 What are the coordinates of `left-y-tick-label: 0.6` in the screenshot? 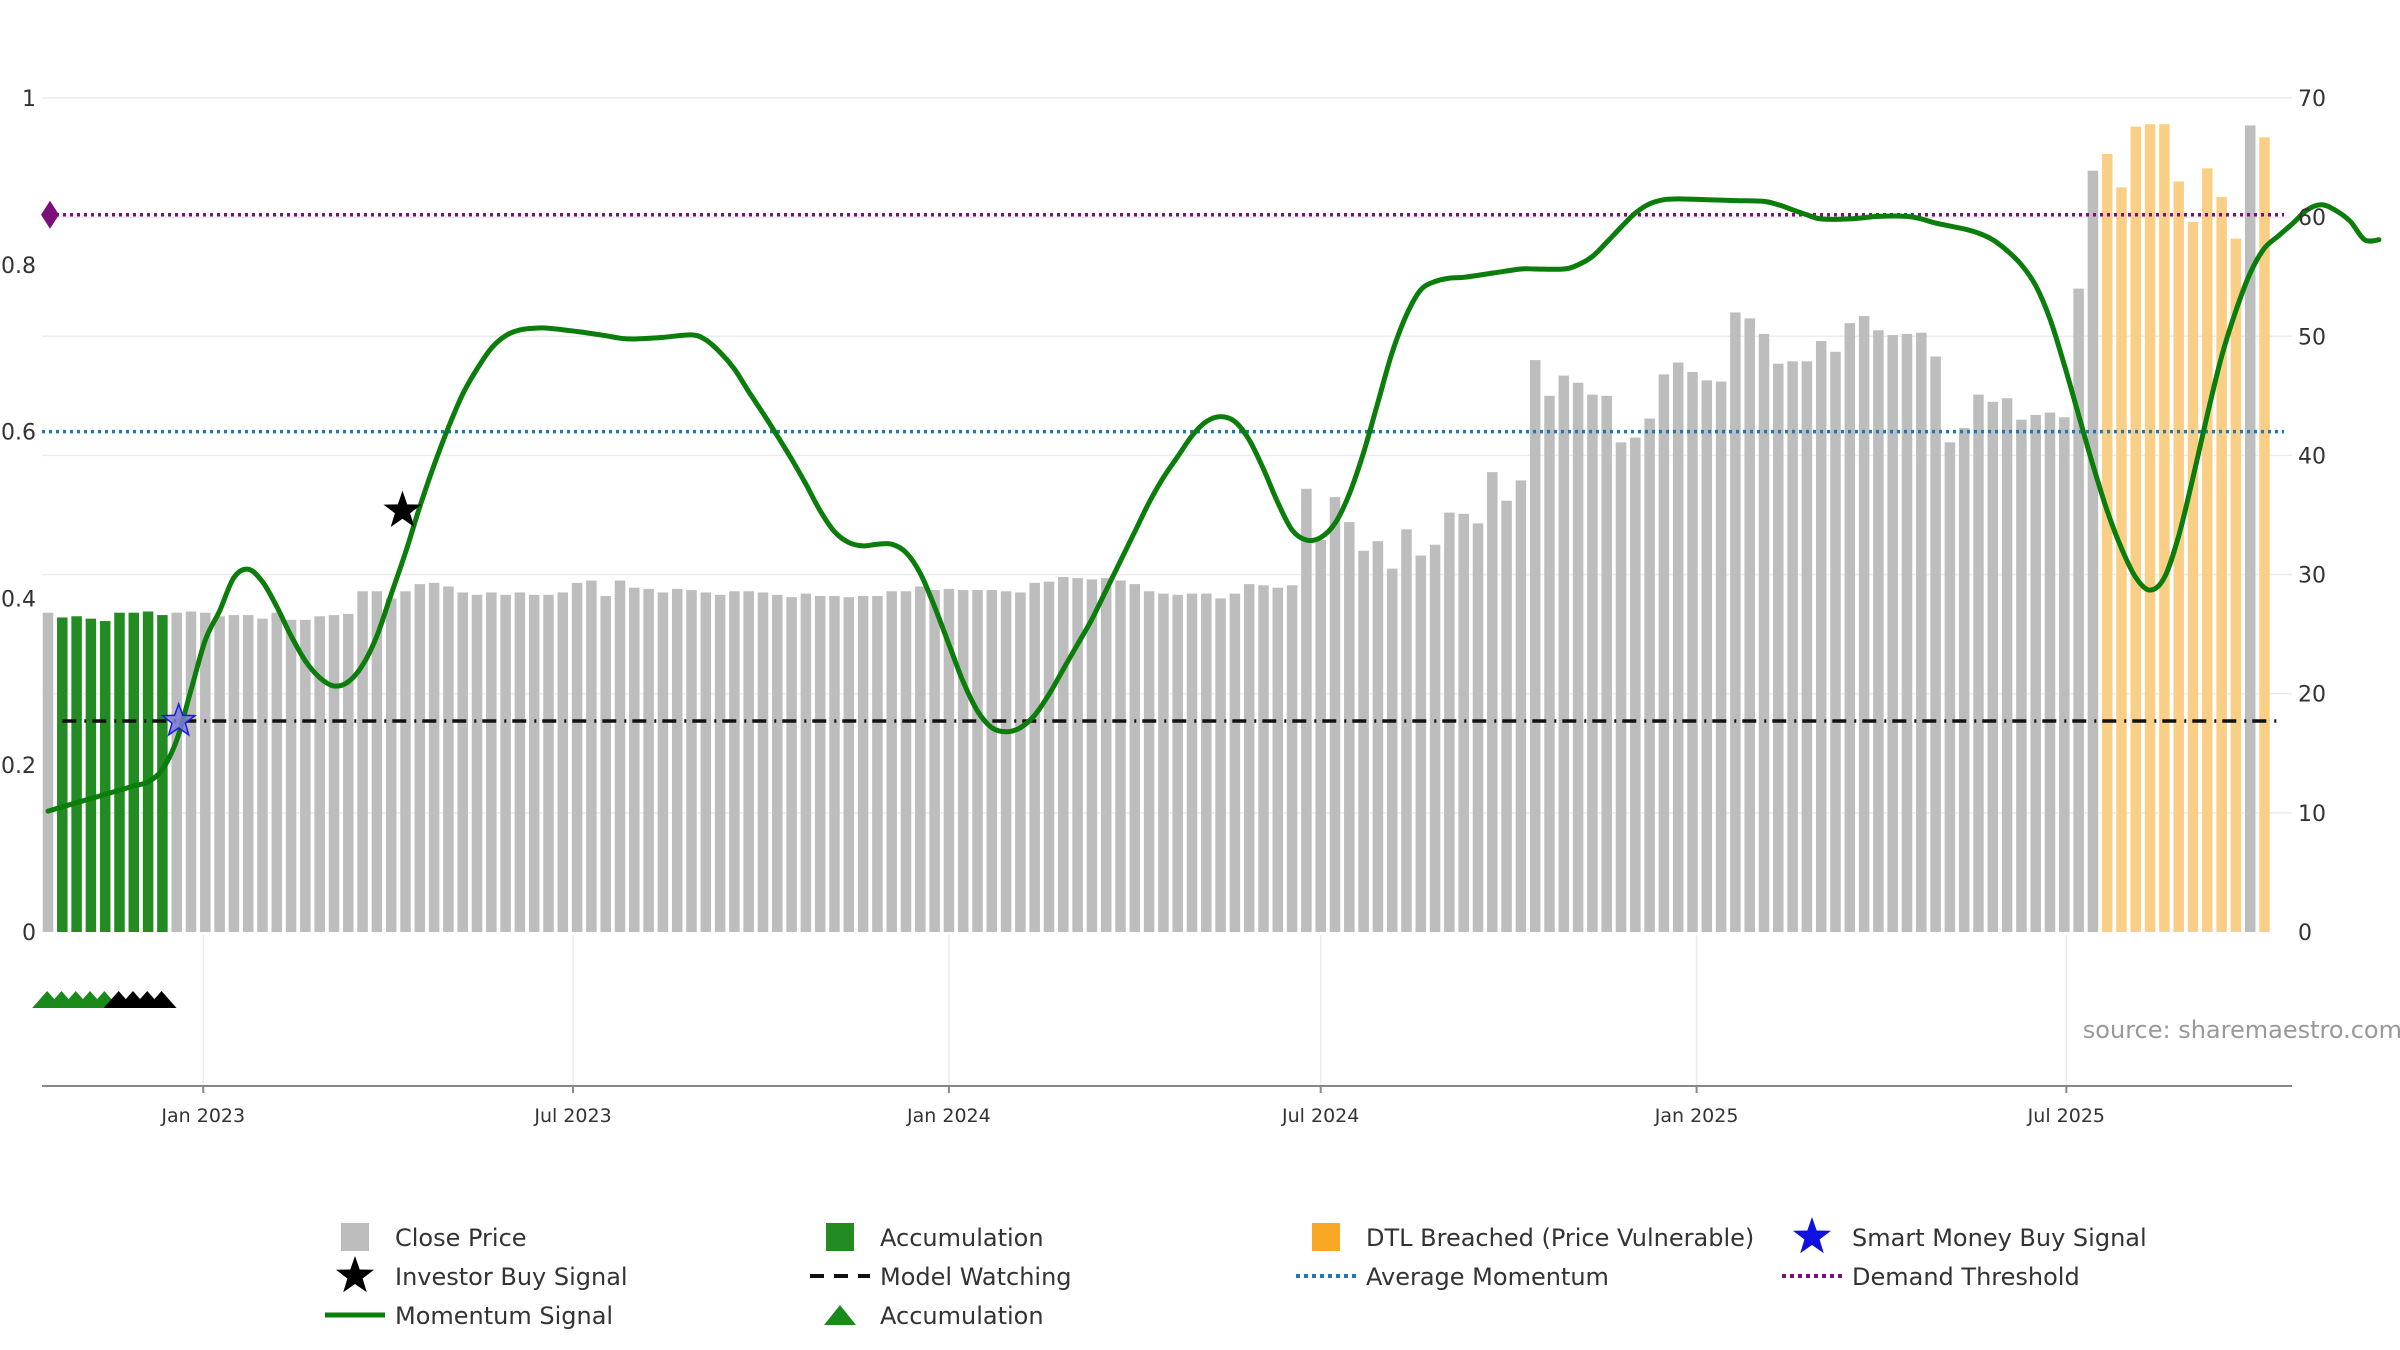 It's located at (18, 433).